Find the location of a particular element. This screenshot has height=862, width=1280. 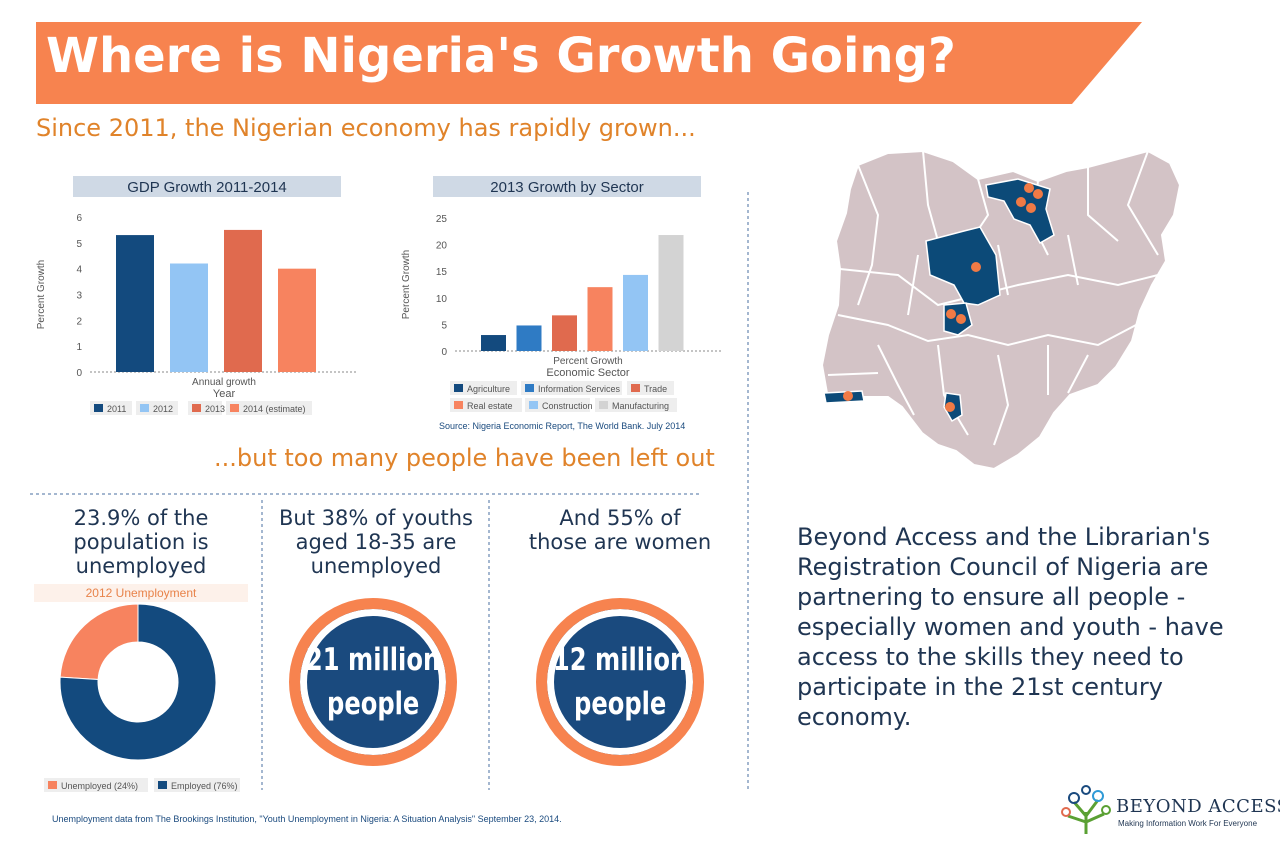

legend-label: 2011 is located at coordinates (116, 409).